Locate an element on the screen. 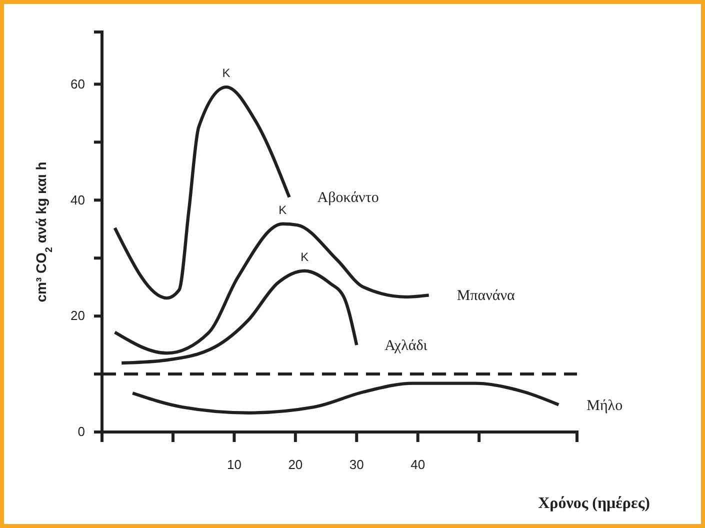  x-tick-label: 20 is located at coordinates (295, 464).